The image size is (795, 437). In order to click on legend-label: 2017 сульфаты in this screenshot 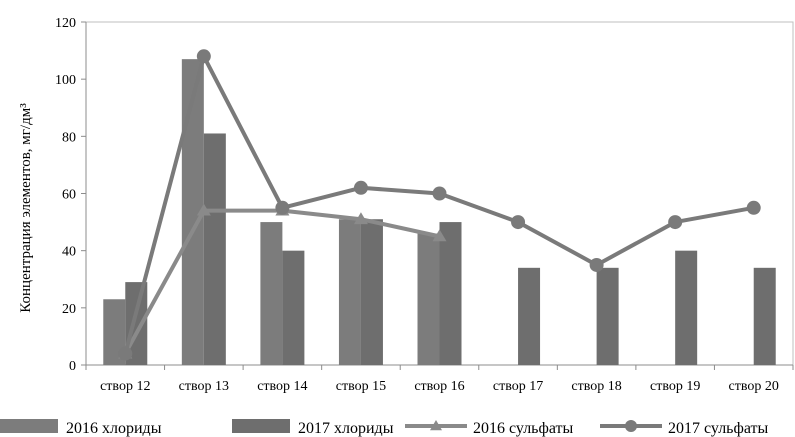, I will do `click(718, 428)`.